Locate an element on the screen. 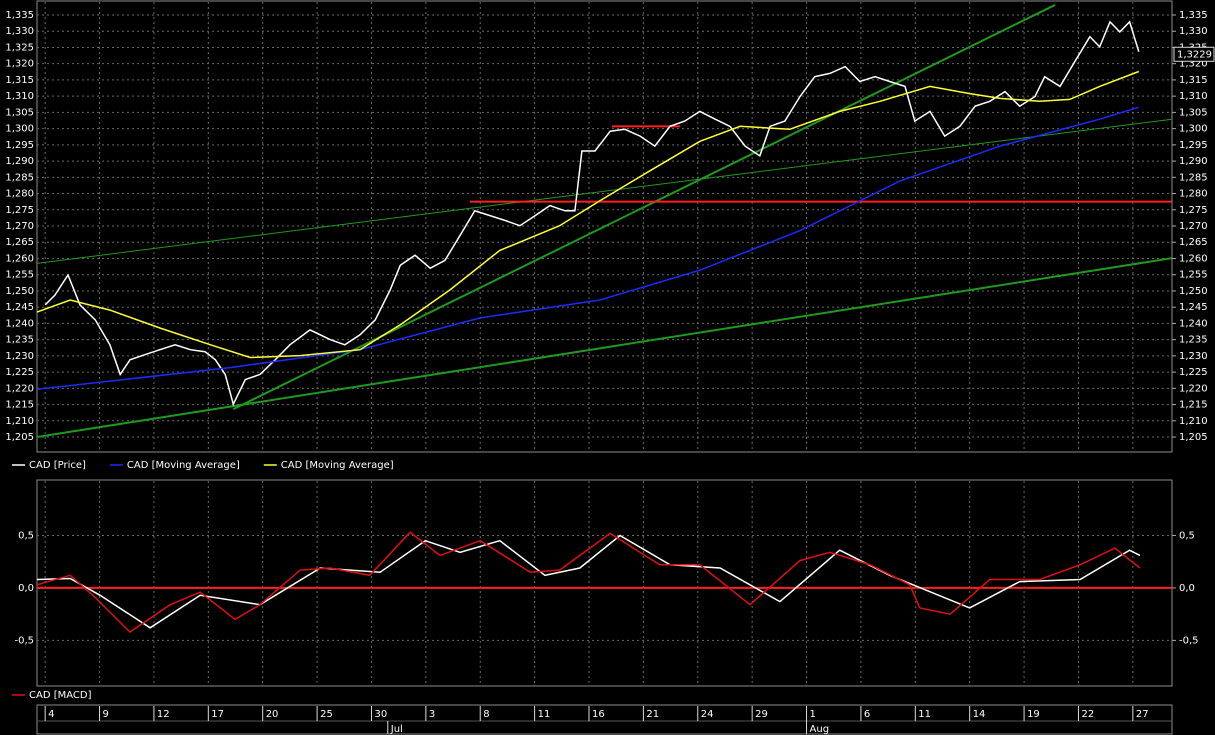 This screenshot has height=735, width=1215. series-line is located at coordinates (589, 582).